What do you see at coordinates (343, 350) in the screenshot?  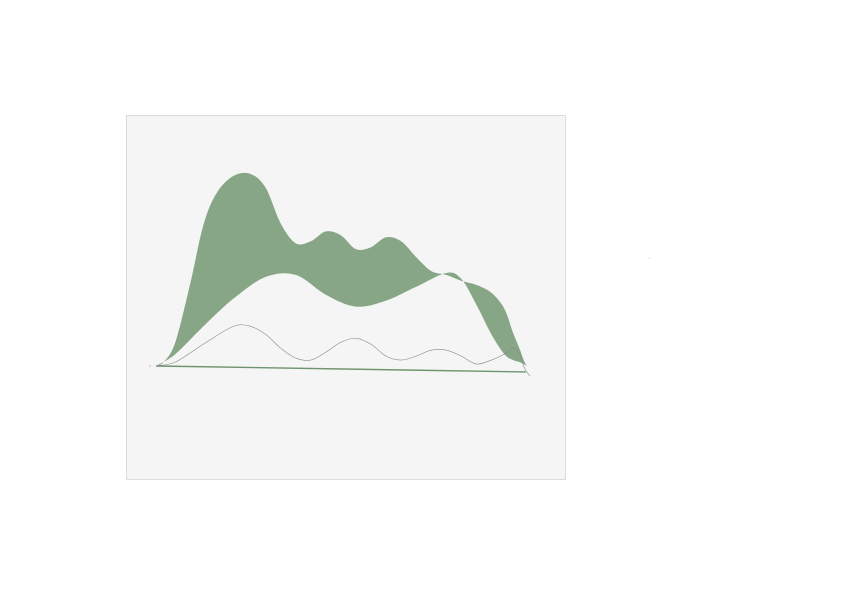 I see `inner-line` at bounding box center [343, 350].